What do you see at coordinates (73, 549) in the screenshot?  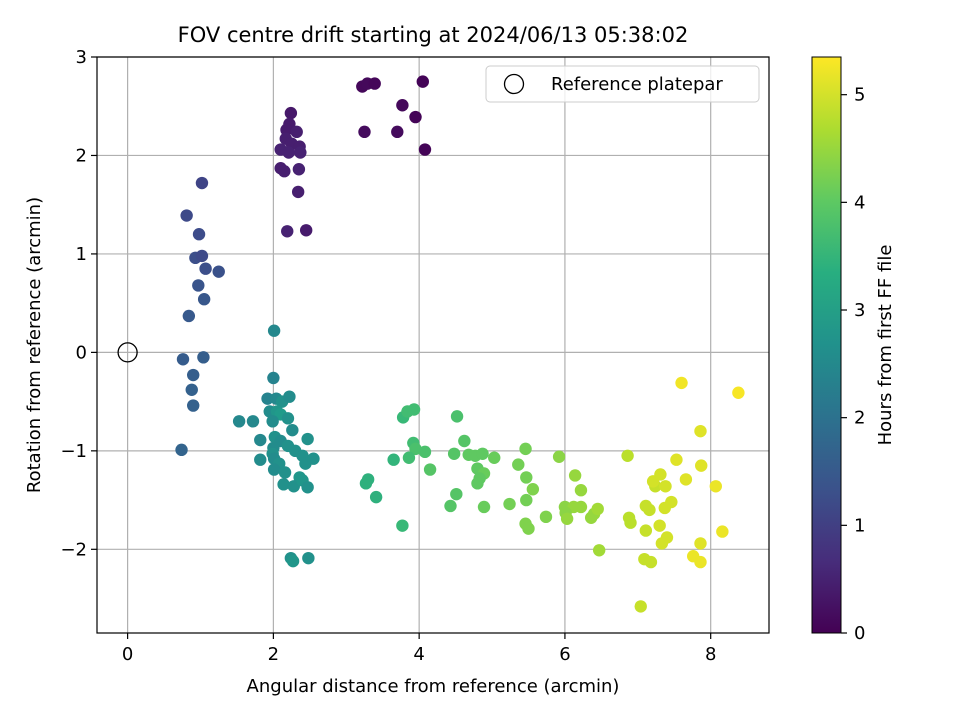 I see `y-tick-label: −2` at bounding box center [73, 549].